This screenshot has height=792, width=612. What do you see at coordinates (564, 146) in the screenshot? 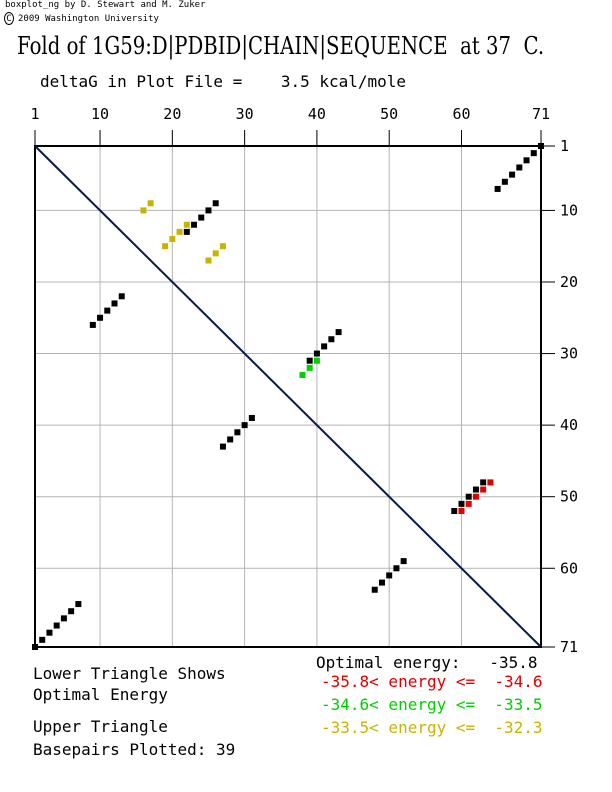
I see `y-tick-label: 1` at bounding box center [564, 146].